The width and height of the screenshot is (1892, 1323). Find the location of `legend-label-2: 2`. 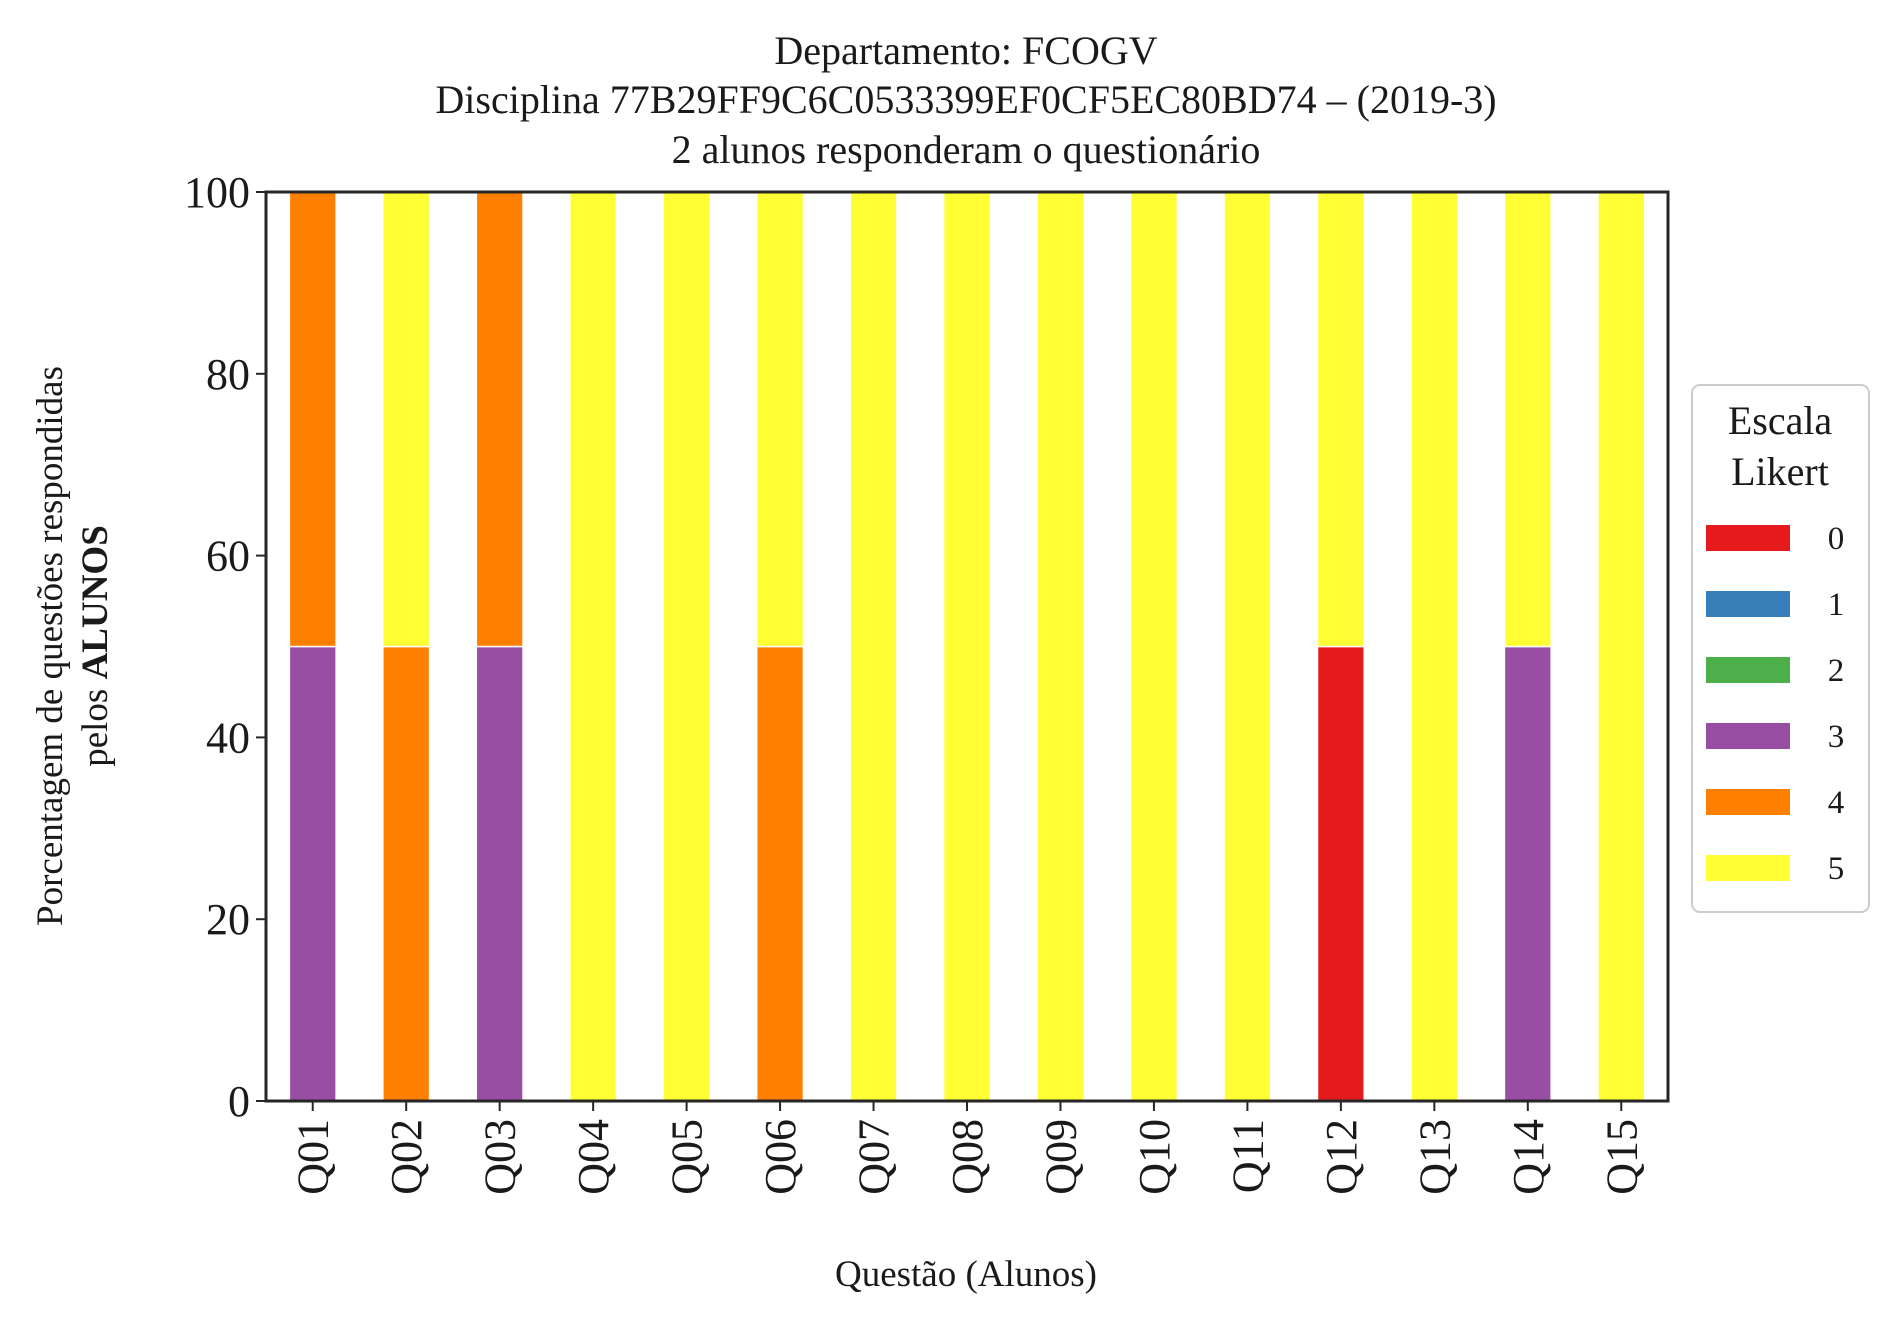

legend-label-2: 2 is located at coordinates (1836, 671).